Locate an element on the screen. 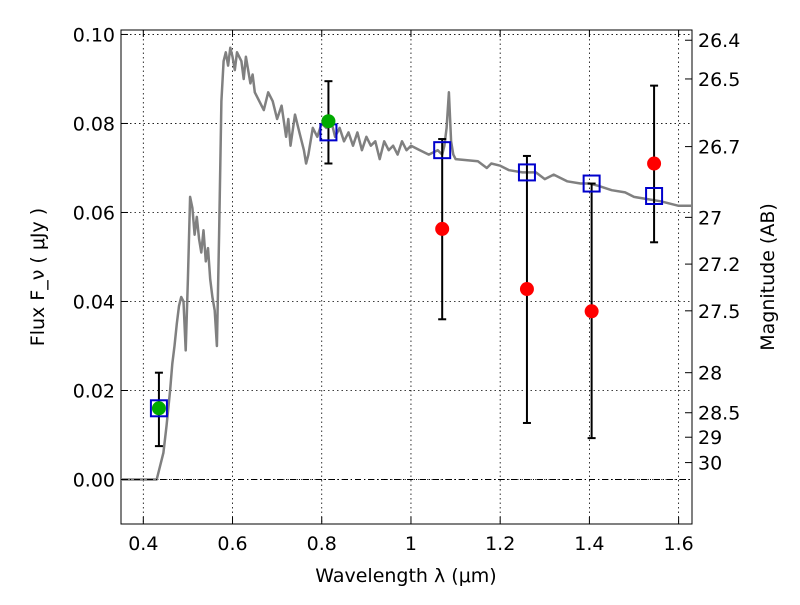  right-tick-label: 28 is located at coordinates (710, 374).